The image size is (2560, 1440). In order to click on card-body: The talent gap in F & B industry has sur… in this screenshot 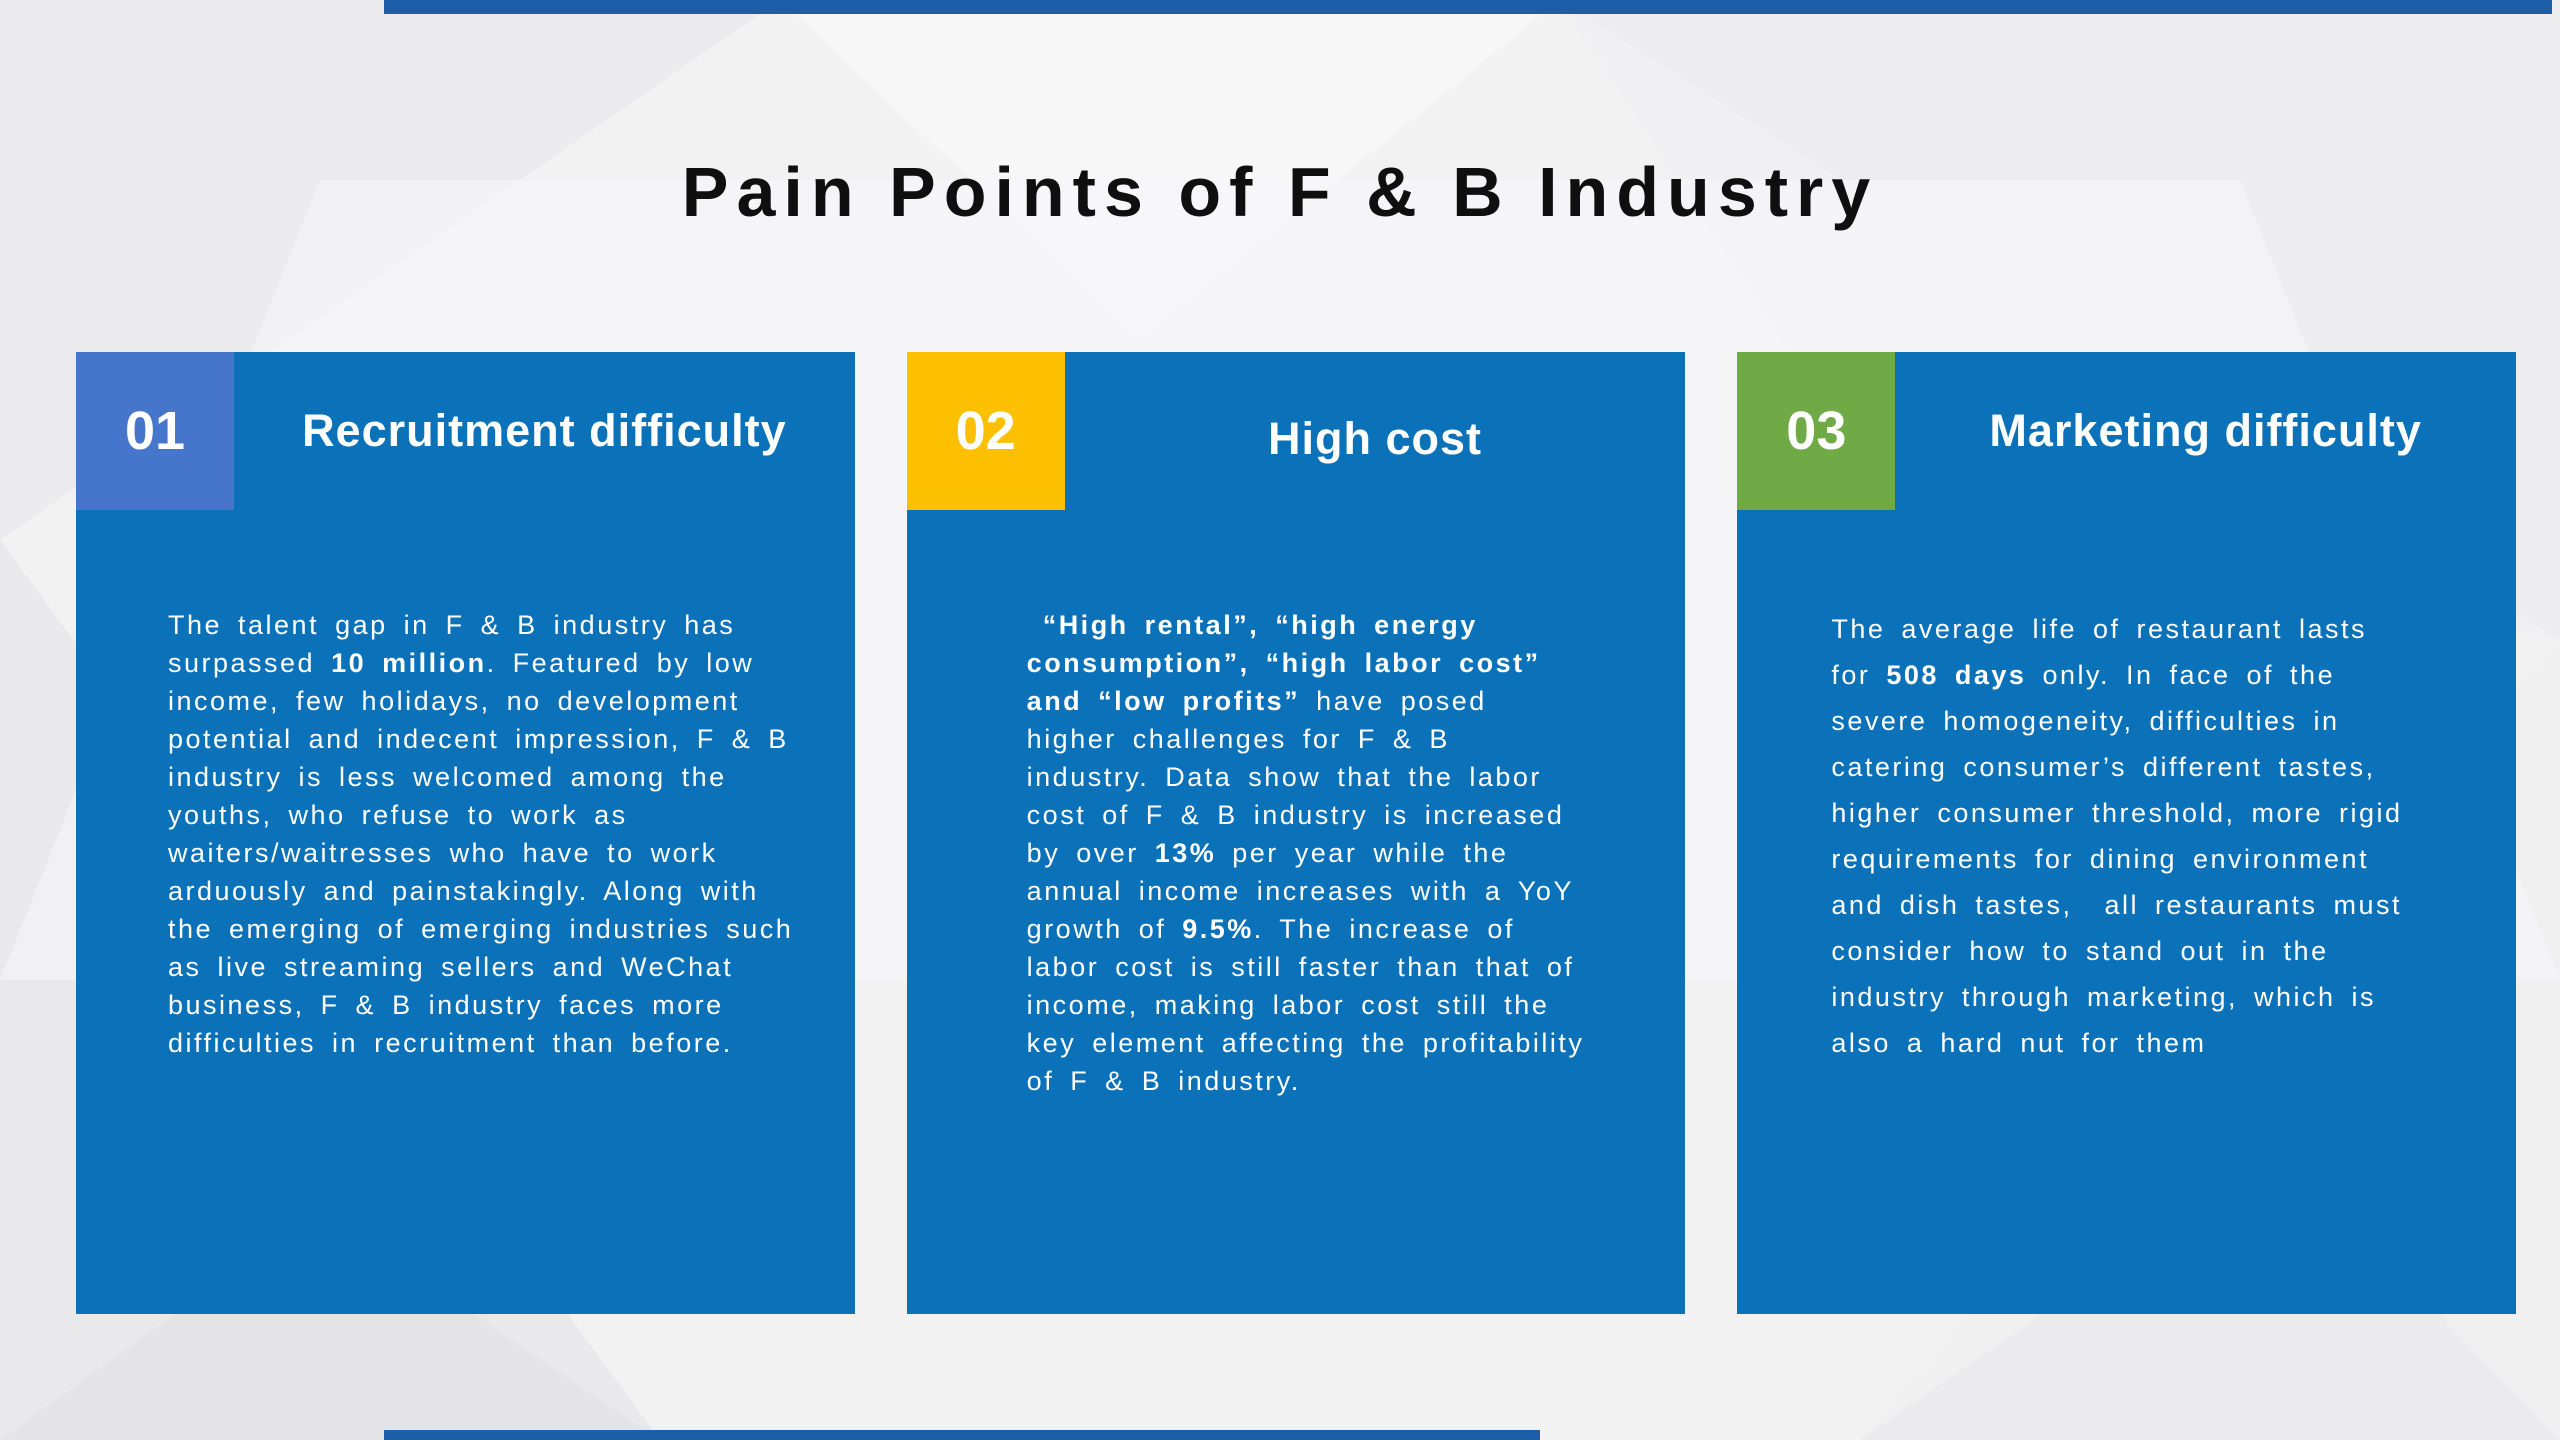, I will do `click(489, 834)`.